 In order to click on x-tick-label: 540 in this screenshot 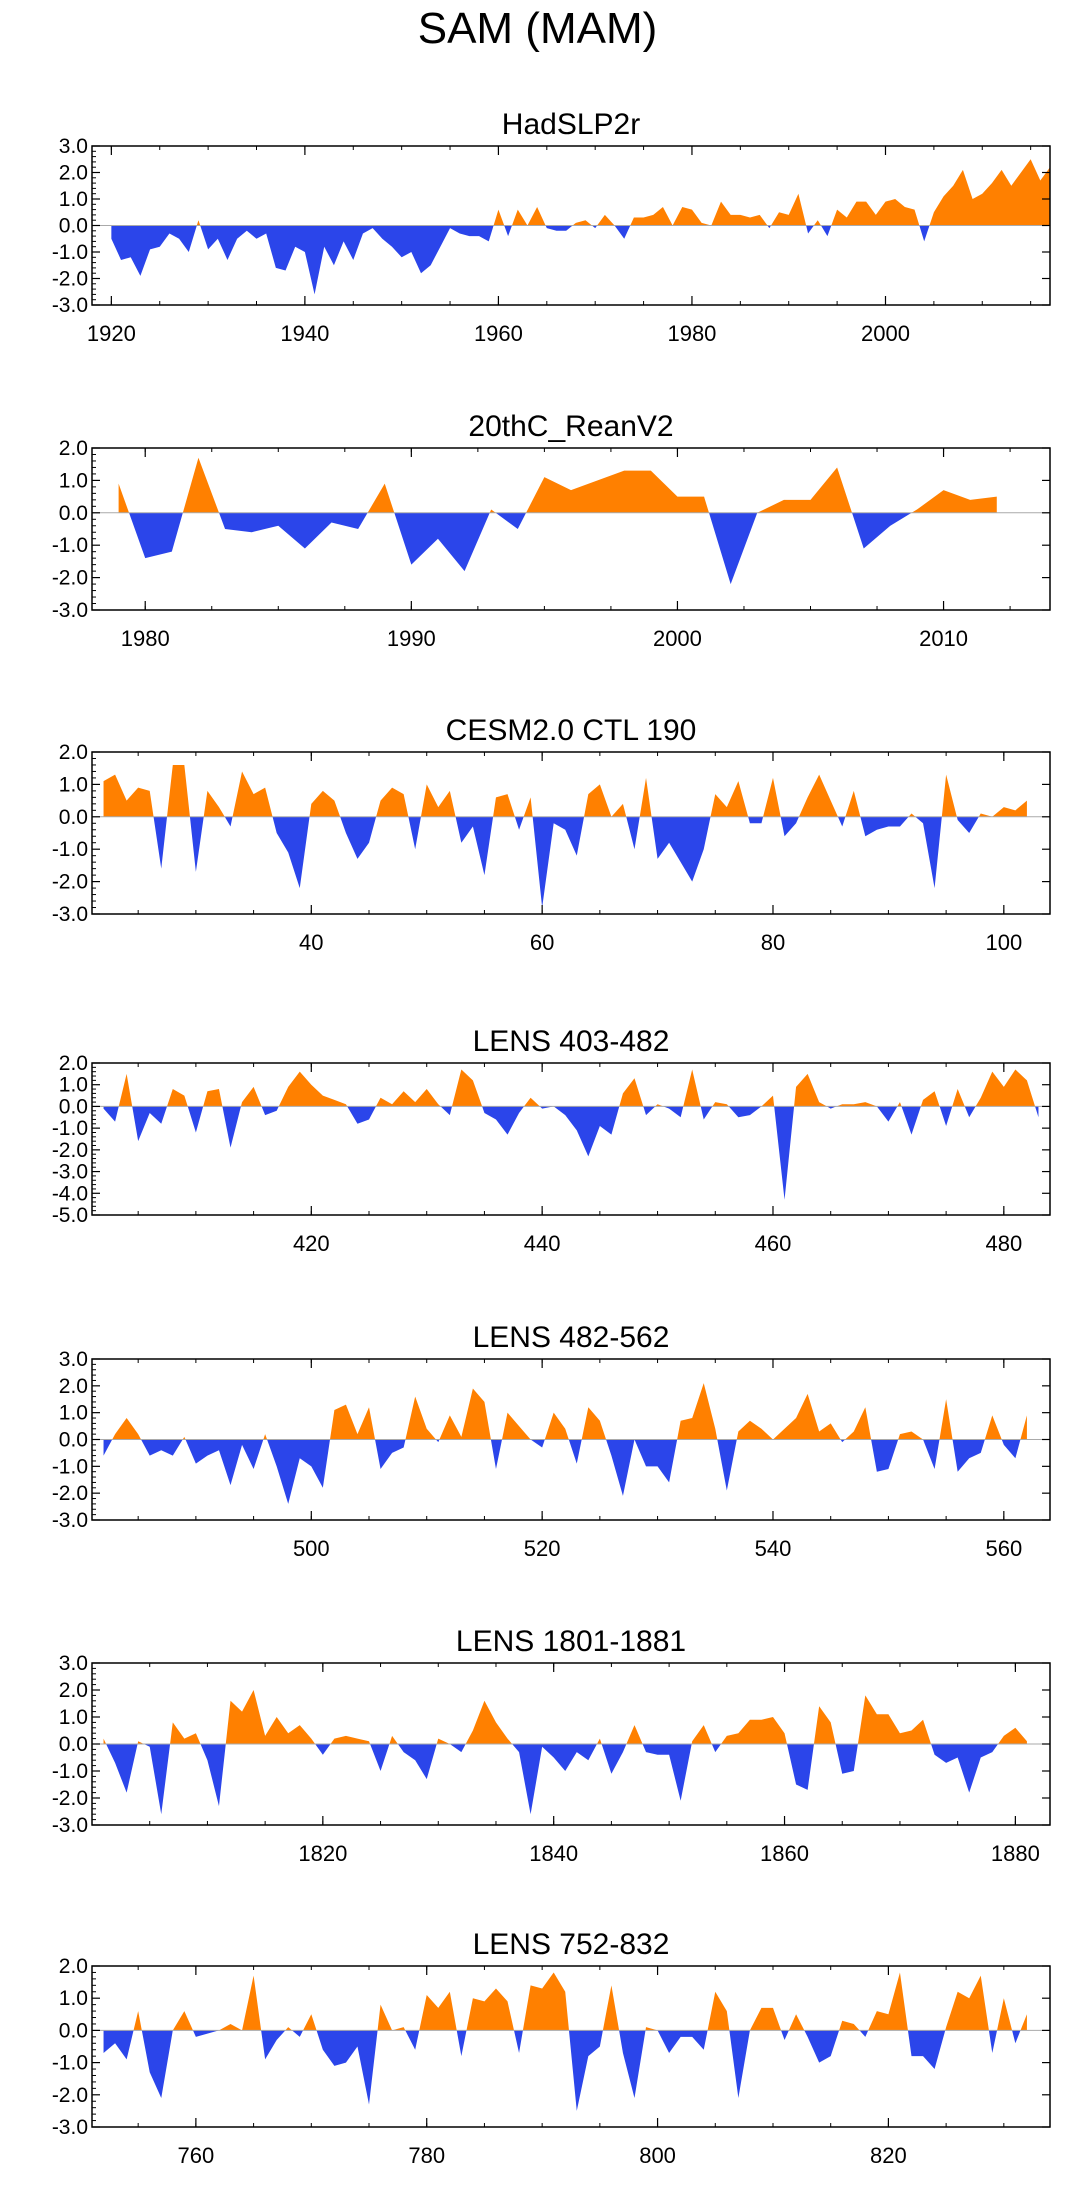, I will do `click(773, 1548)`.